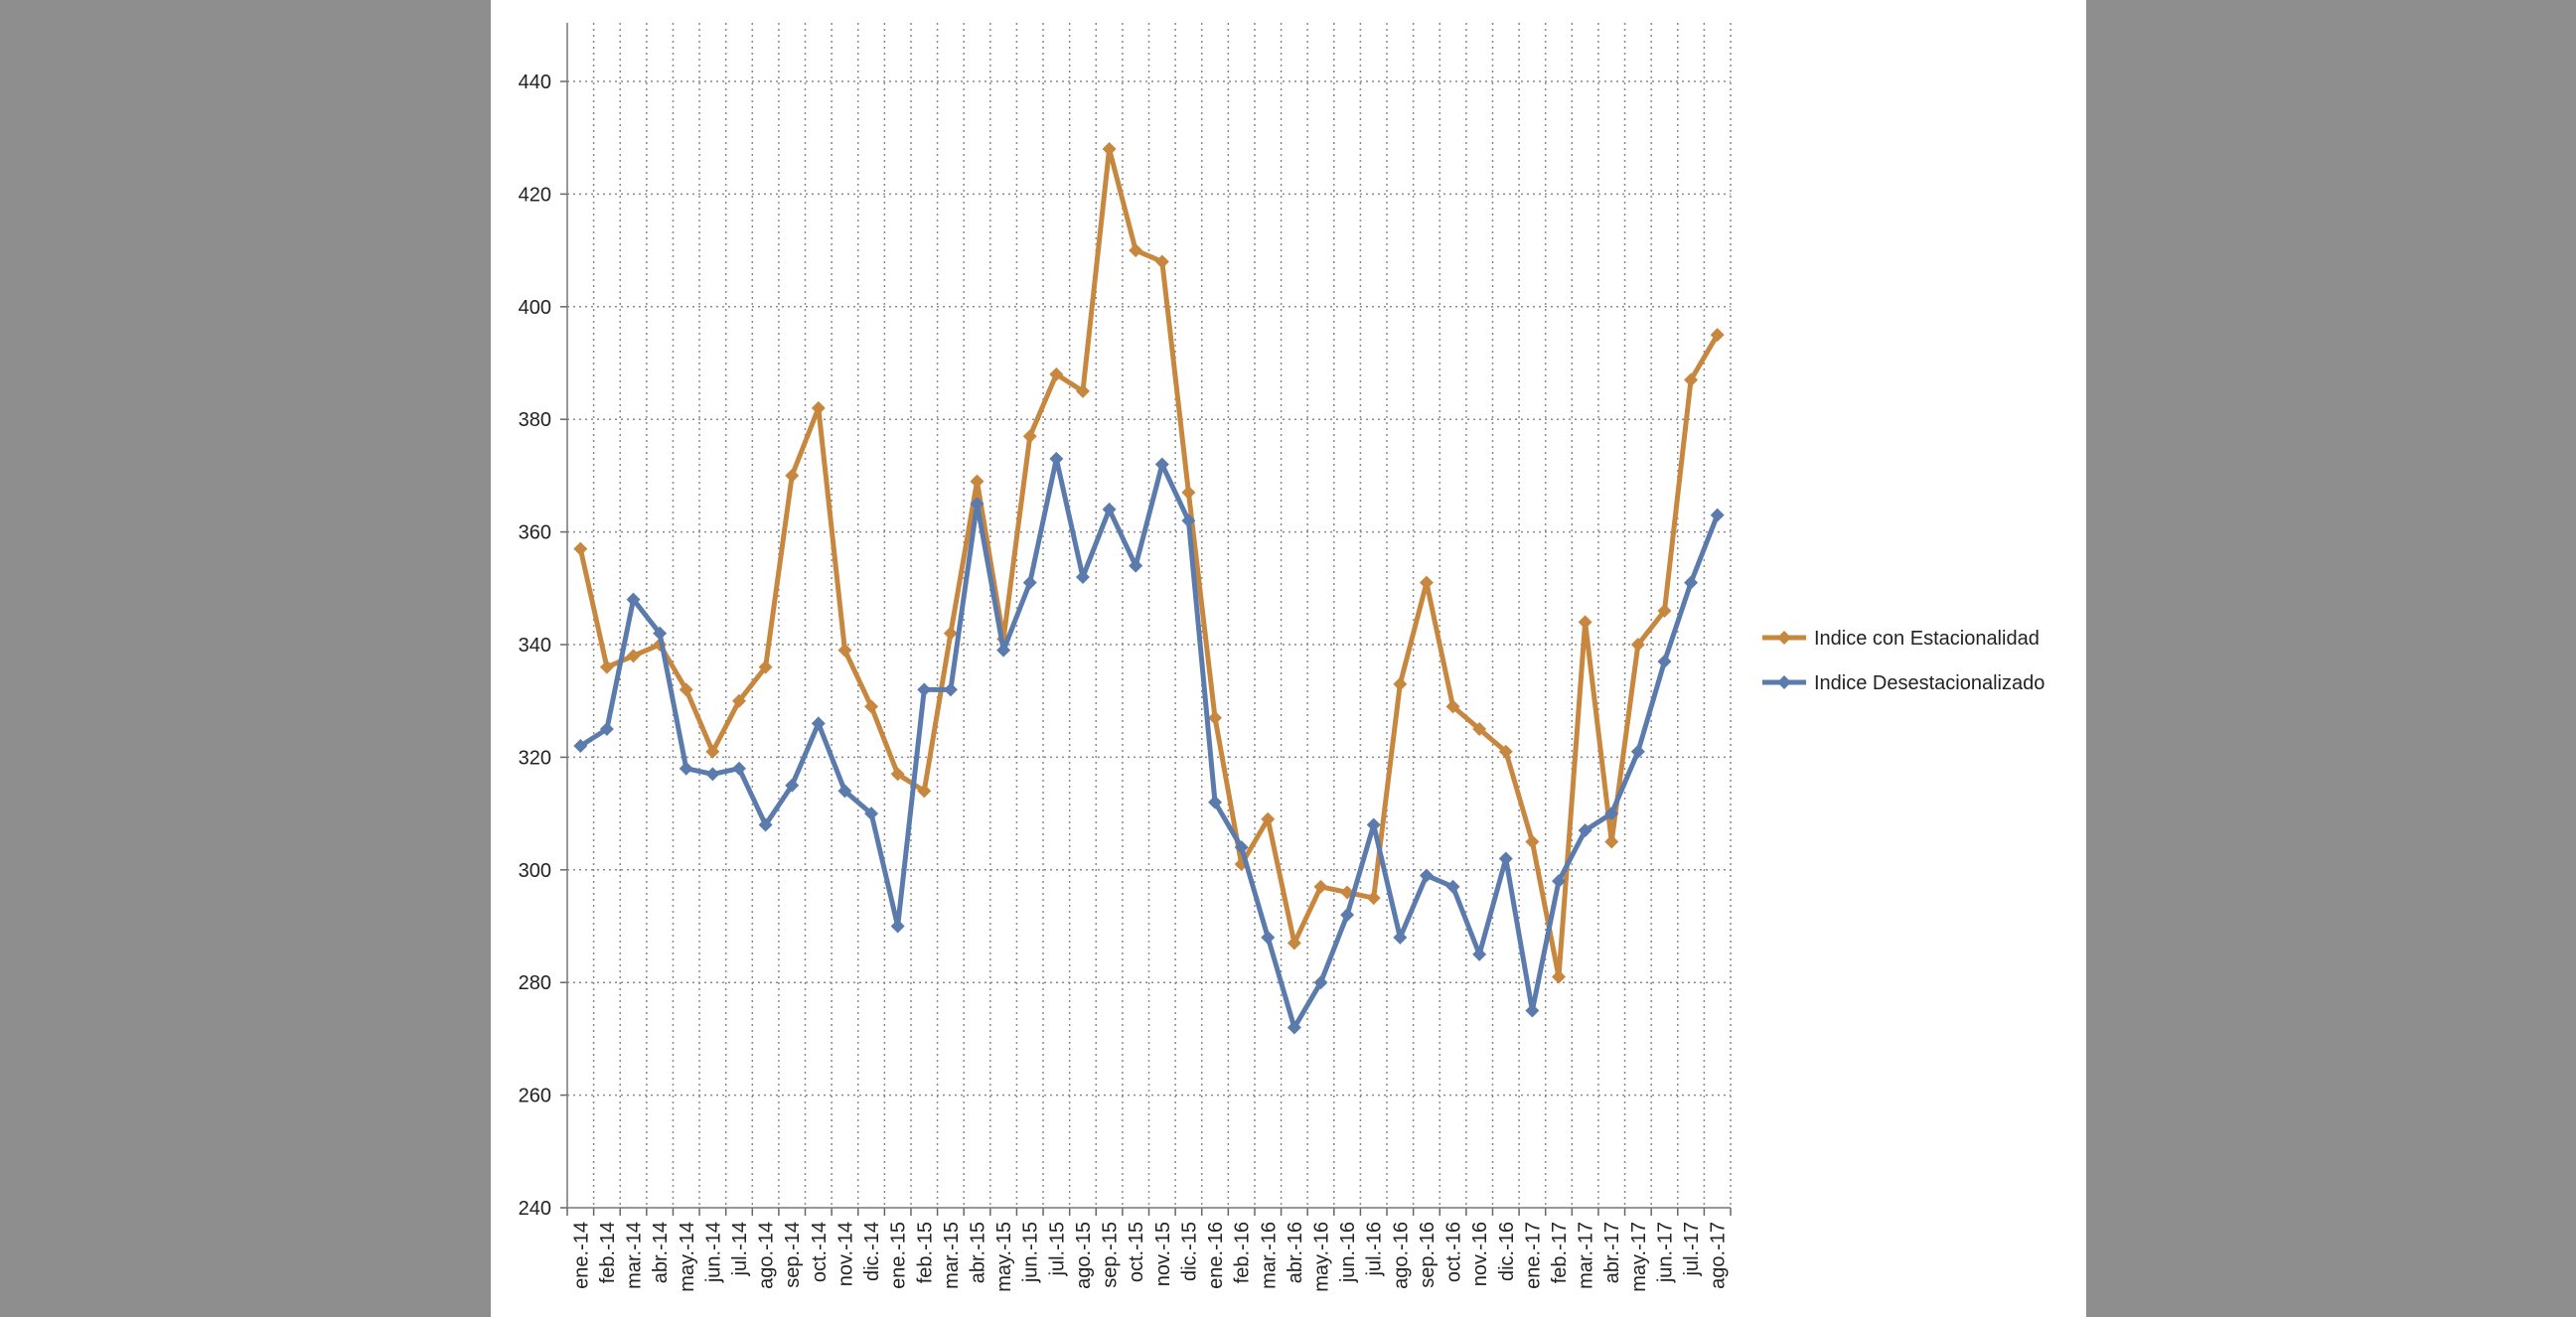  I want to click on x-tick-label: sep.-15, so click(1111, 1255).